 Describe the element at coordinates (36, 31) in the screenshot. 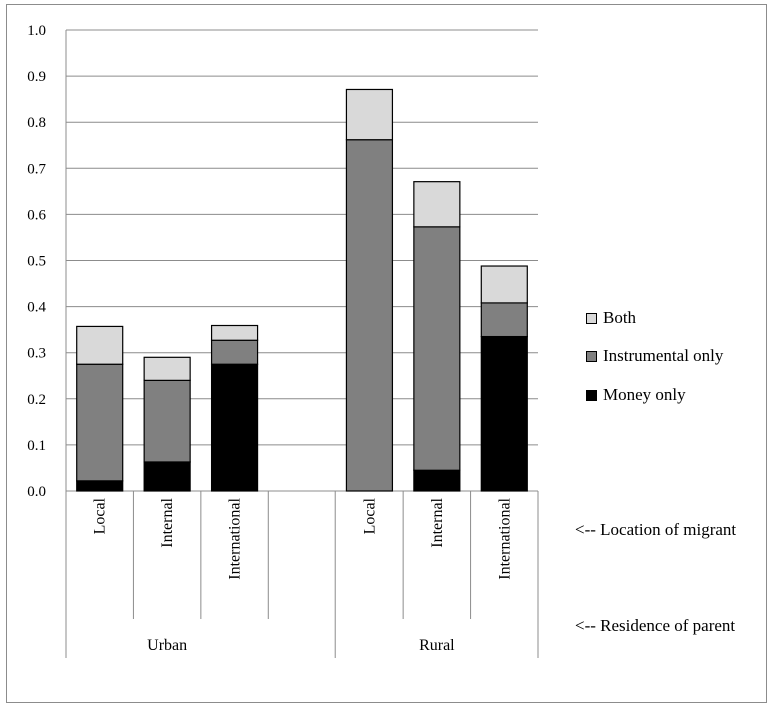

I see `y-tick-label: 1.0` at that location.